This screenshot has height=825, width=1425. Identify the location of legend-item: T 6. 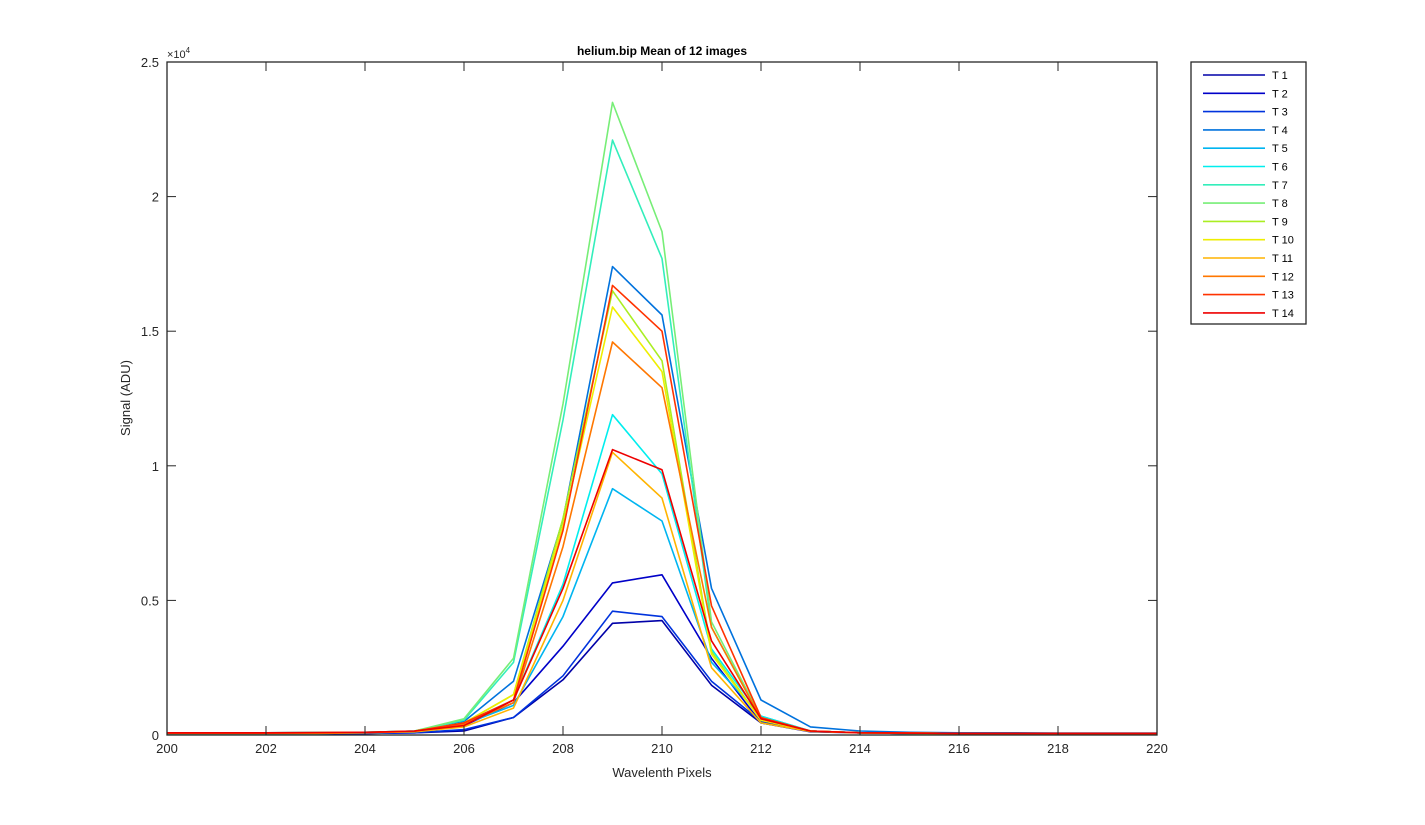
(1245, 168).